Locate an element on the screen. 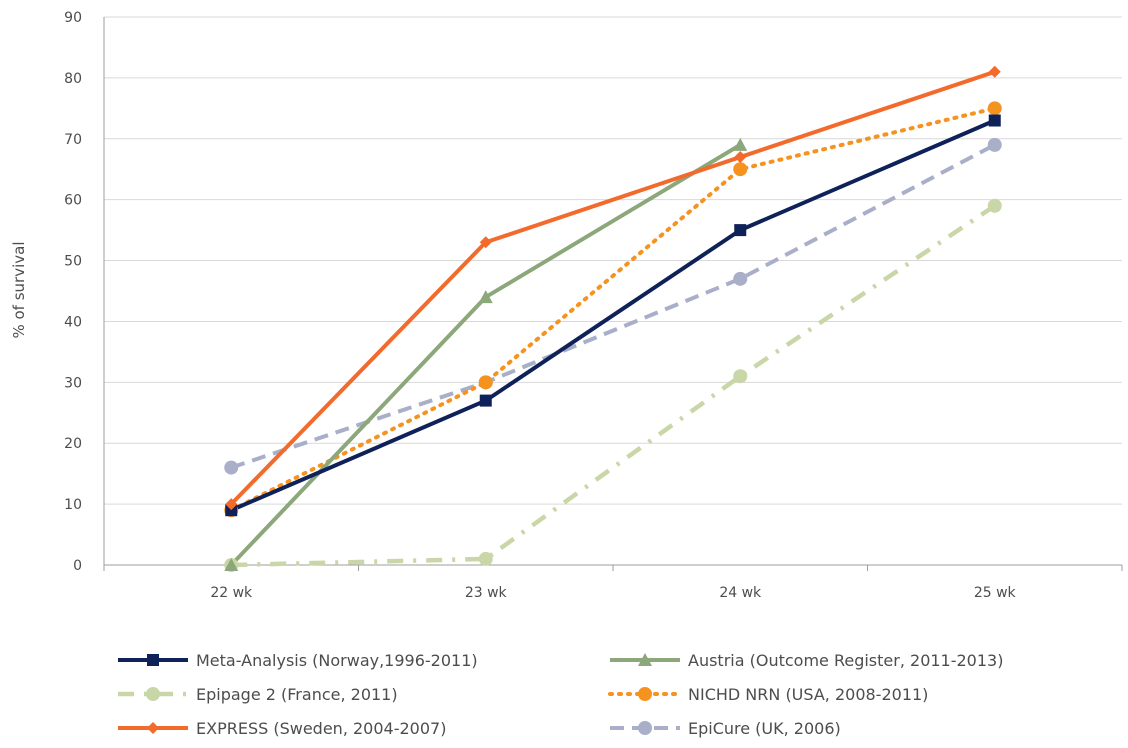  y-tick-label: 20 is located at coordinates (73, 444).